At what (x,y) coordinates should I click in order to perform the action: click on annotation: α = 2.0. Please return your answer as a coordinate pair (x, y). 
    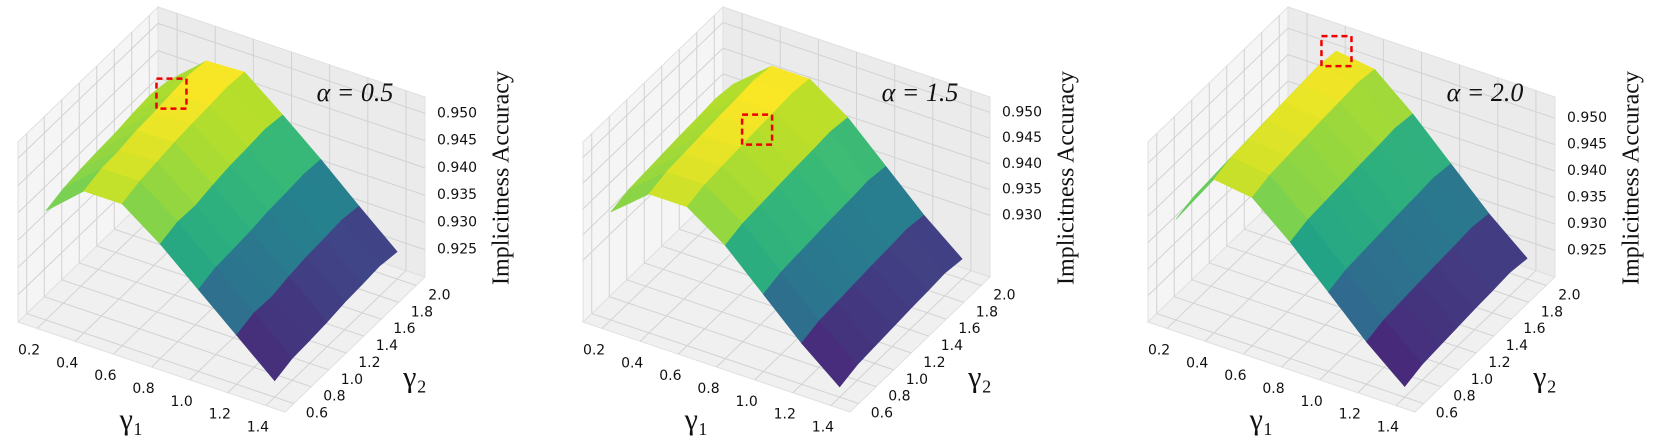
    Looking at the image, I should click on (1485, 92).